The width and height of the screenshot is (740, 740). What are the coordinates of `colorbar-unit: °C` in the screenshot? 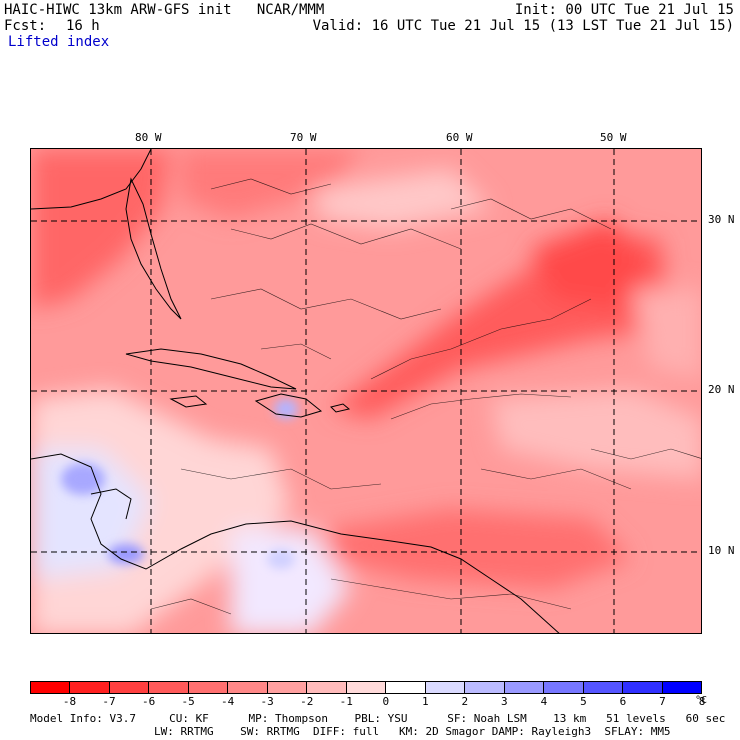 It's located at (701, 700).